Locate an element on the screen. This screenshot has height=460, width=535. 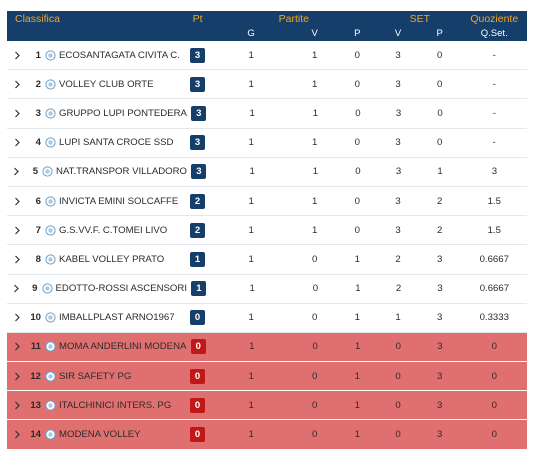
team-name: ECOSANTAGATA CIVITA C. is located at coordinates (119, 55).